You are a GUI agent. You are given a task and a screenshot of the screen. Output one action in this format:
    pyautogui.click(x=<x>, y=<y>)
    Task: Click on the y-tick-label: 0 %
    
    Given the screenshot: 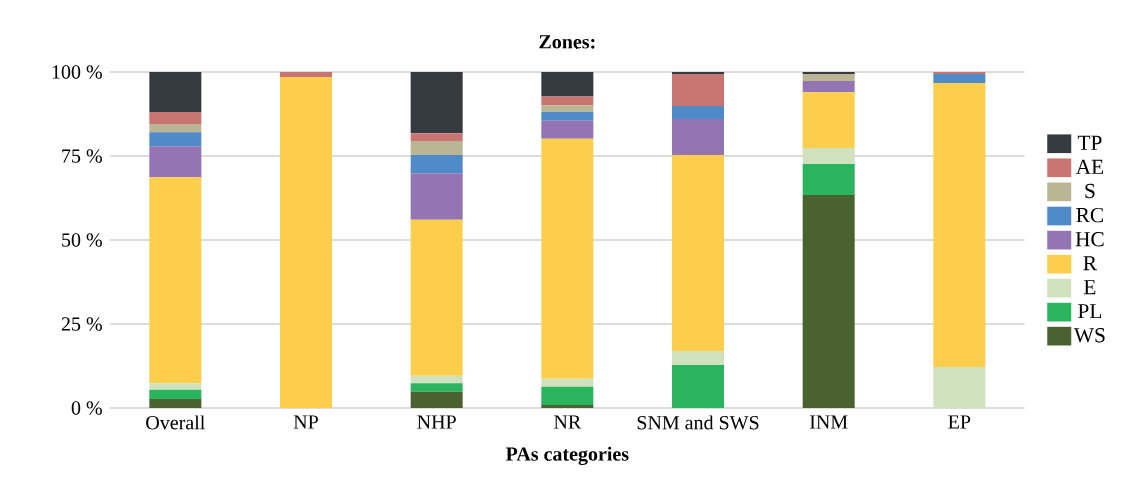 What is the action you would take?
    pyautogui.click(x=86, y=408)
    